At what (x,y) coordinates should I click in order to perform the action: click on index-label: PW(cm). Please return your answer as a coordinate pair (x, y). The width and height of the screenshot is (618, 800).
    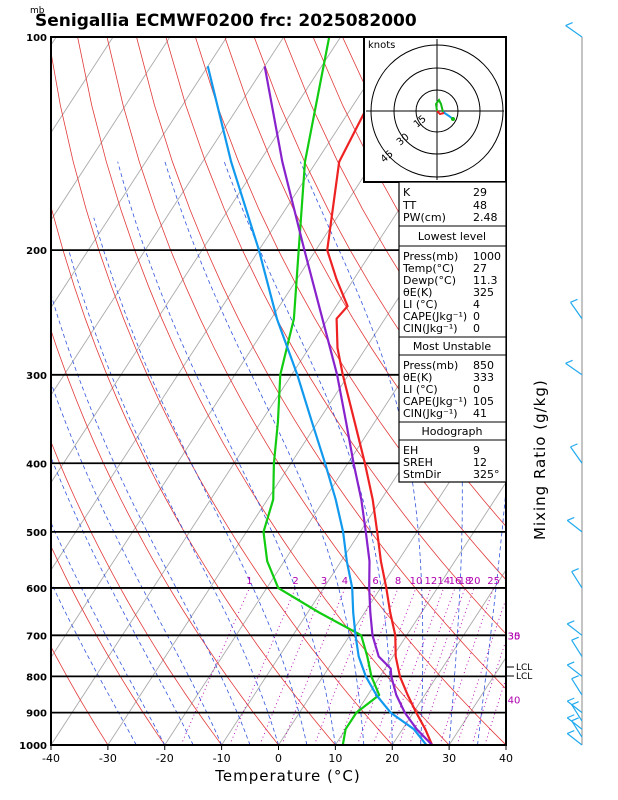
    Looking at the image, I should click on (424, 217).